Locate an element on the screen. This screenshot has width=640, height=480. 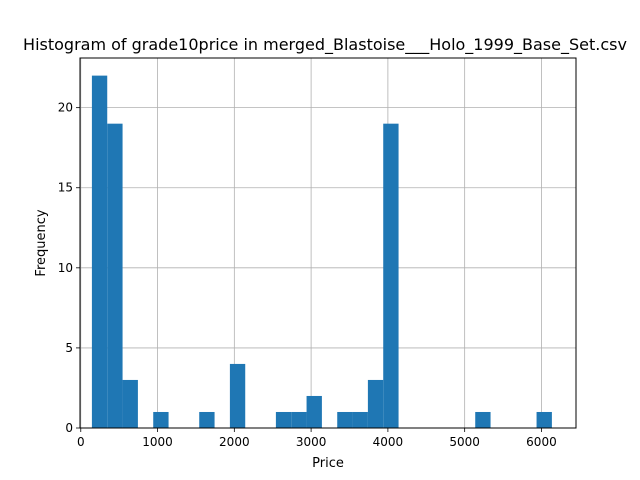
x-tick-label-3: 3000 is located at coordinates (311, 442).